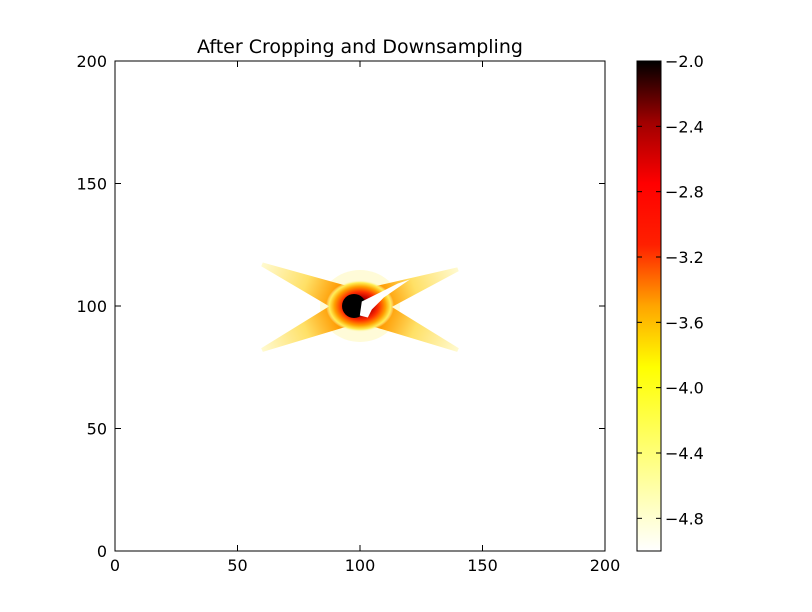  Describe the element at coordinates (91, 61) in the screenshot. I see `y-tick-label: 200` at that location.